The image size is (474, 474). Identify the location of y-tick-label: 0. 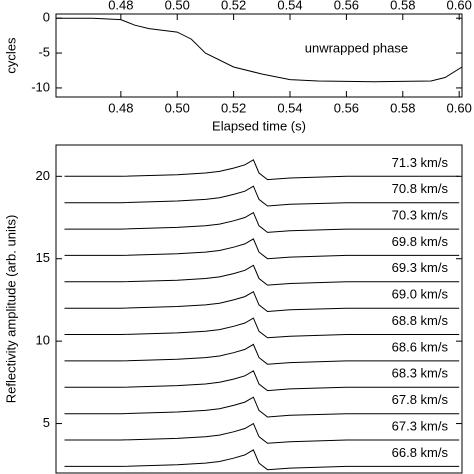
(46, 17).